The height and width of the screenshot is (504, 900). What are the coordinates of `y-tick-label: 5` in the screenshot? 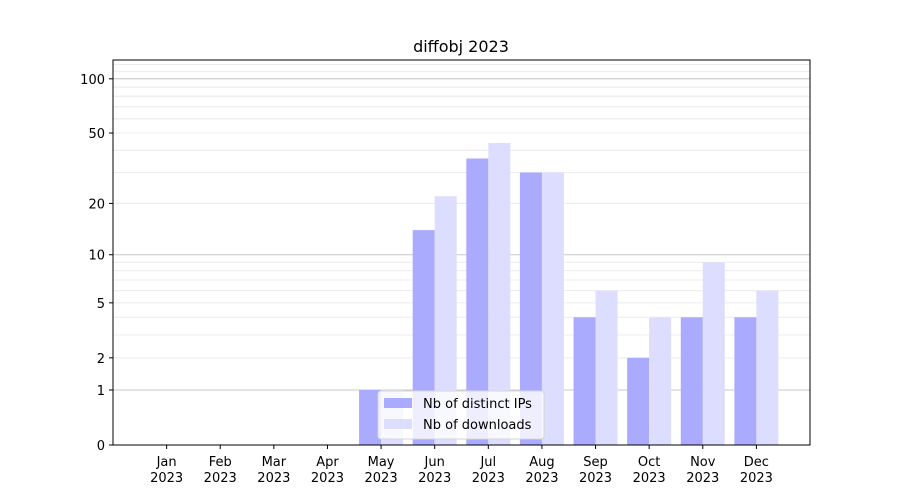 It's located at (101, 304).